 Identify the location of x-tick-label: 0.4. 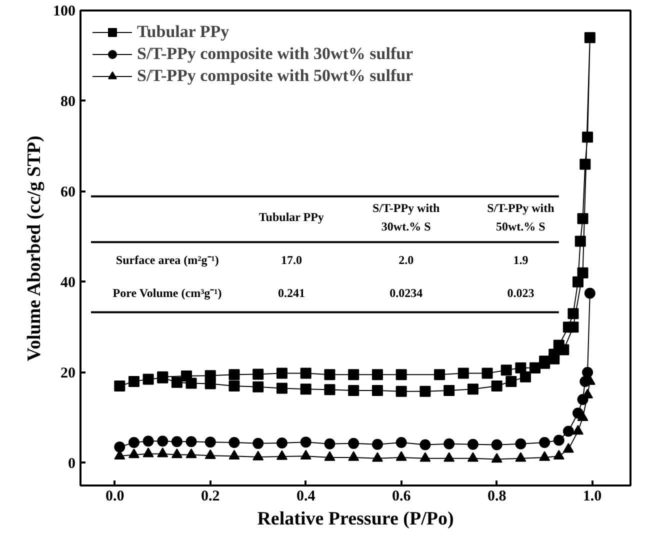
(306, 496).